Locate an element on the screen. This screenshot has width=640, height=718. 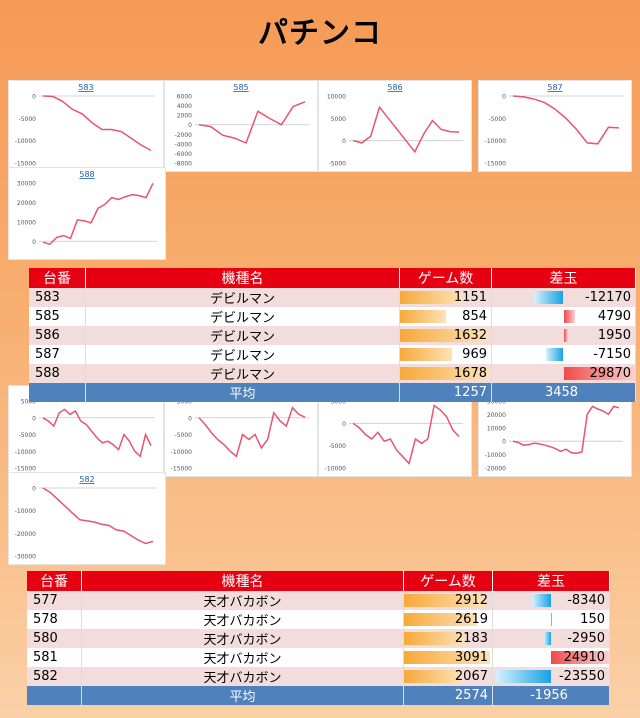
chart-587: 587 0 -5000 -10000 -15000 is located at coordinates (555, 126).